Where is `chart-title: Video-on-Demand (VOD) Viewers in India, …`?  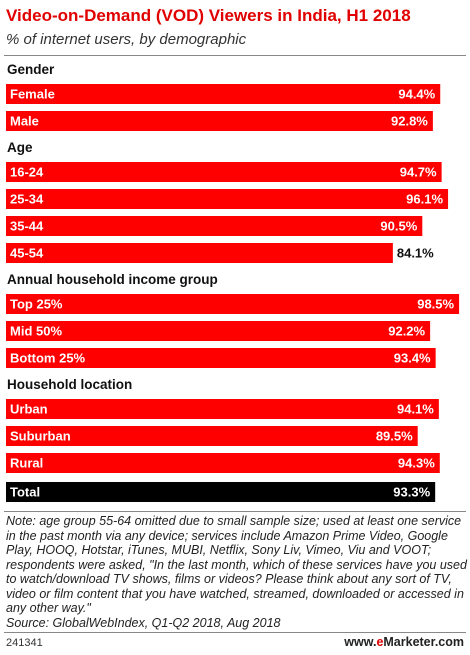 chart-title: Video-on-Demand (VOD) Viewers in India, … is located at coordinates (208, 15).